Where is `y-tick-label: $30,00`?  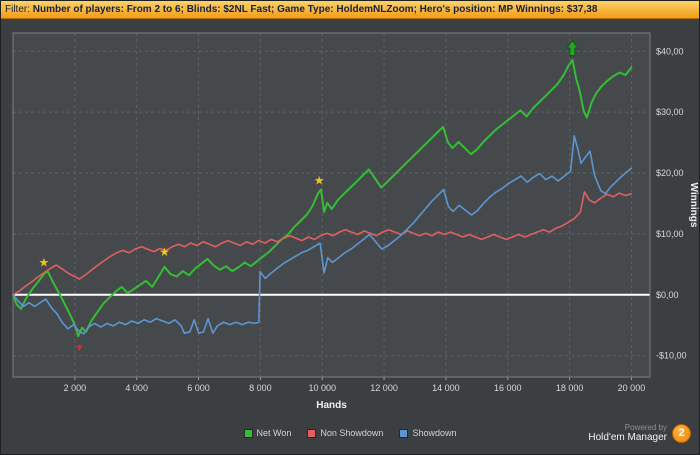 y-tick-label: $30,00 is located at coordinates (670, 112).